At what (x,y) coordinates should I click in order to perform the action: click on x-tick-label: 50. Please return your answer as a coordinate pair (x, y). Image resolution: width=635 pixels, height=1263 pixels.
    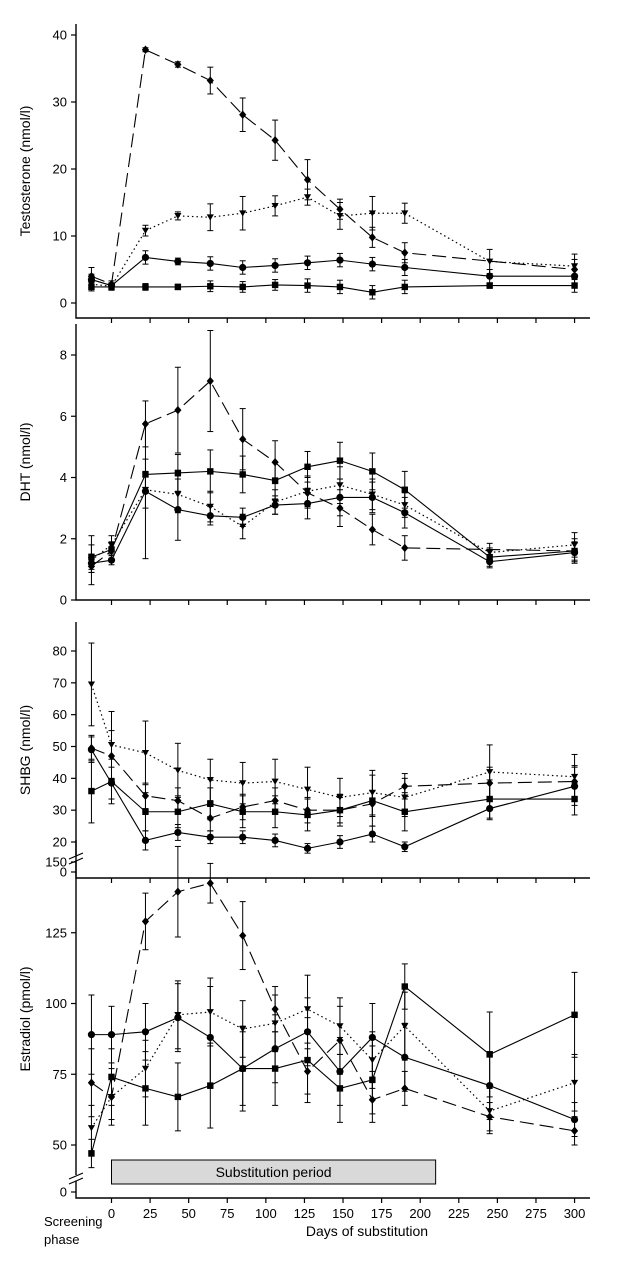
    Looking at the image, I should click on (188, 1213).